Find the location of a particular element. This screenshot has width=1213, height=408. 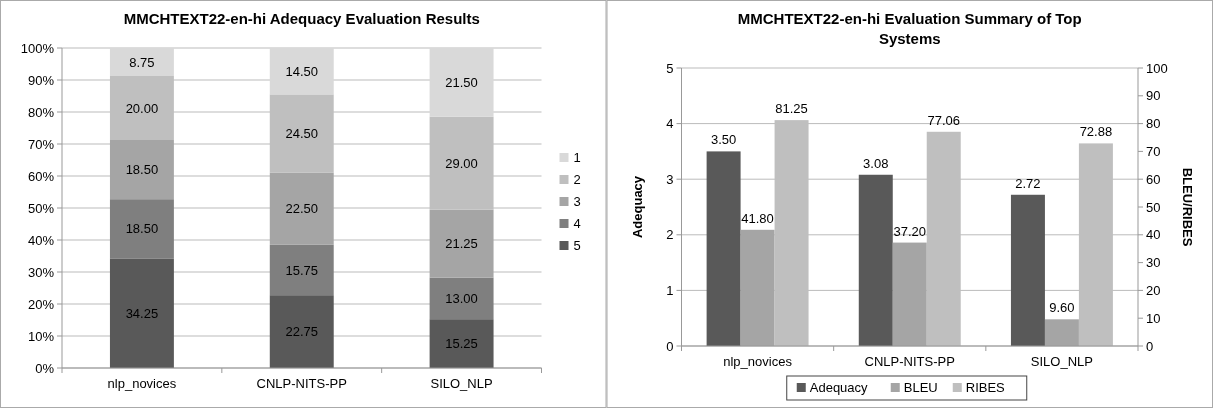

y-tick-label: 90% is located at coordinates (41, 80).